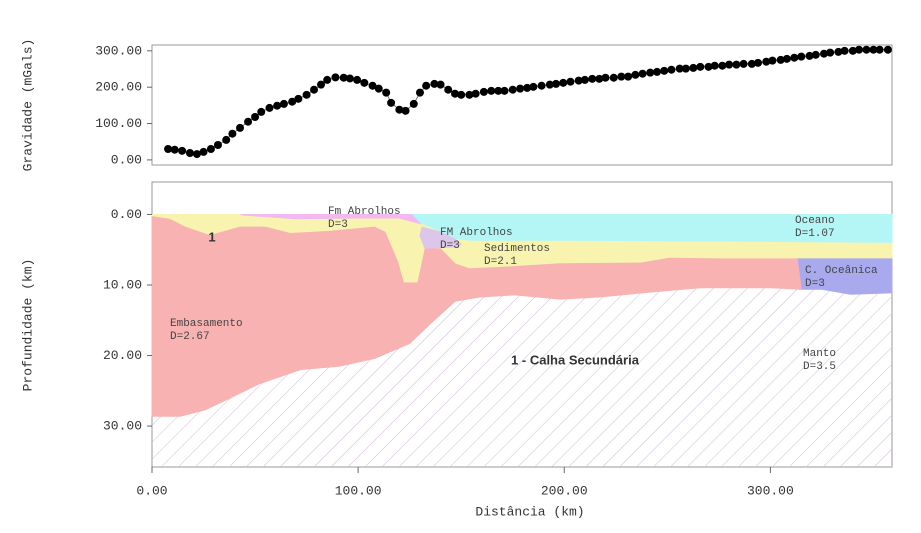 The height and width of the screenshot is (533, 921). Describe the element at coordinates (529, 511) in the screenshot. I see `x-label: Distância (km)` at that location.